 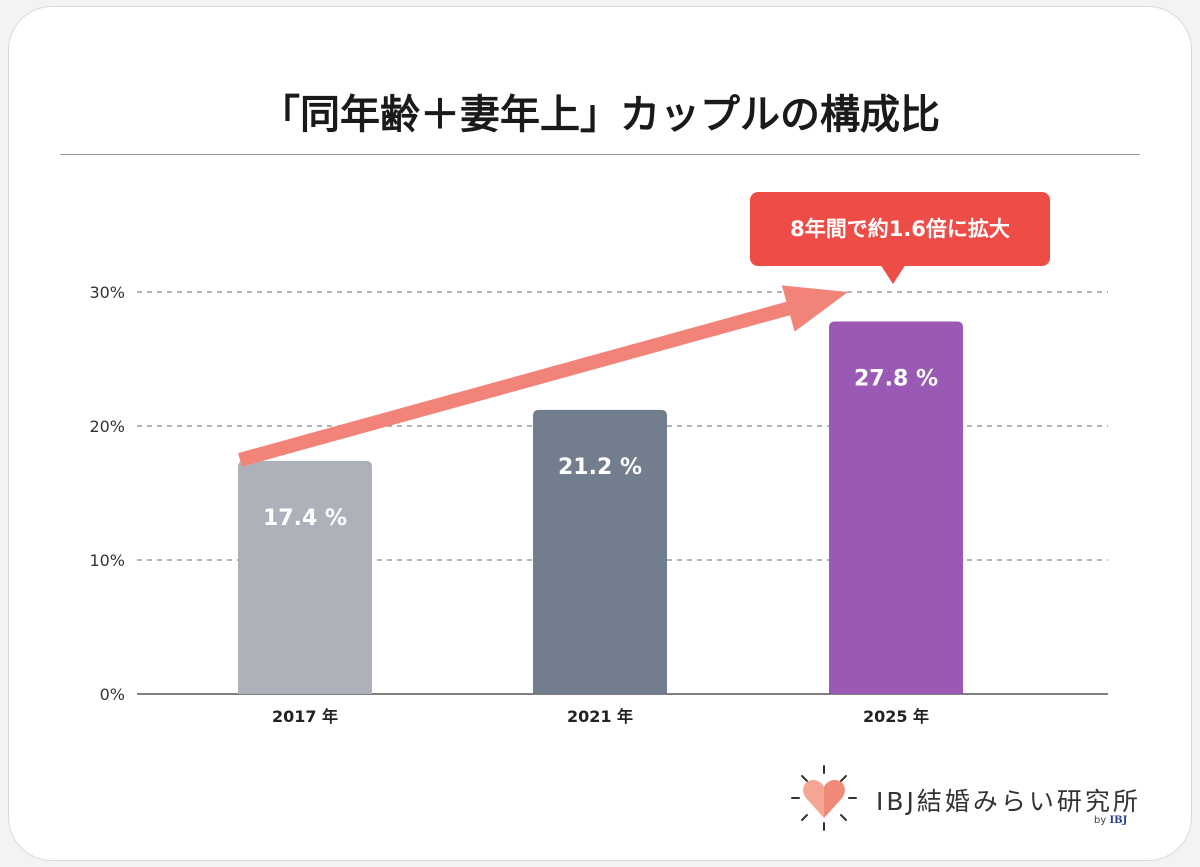 What do you see at coordinates (896, 378) in the screenshot?
I see `bar-value-label: 27.8 %` at bounding box center [896, 378].